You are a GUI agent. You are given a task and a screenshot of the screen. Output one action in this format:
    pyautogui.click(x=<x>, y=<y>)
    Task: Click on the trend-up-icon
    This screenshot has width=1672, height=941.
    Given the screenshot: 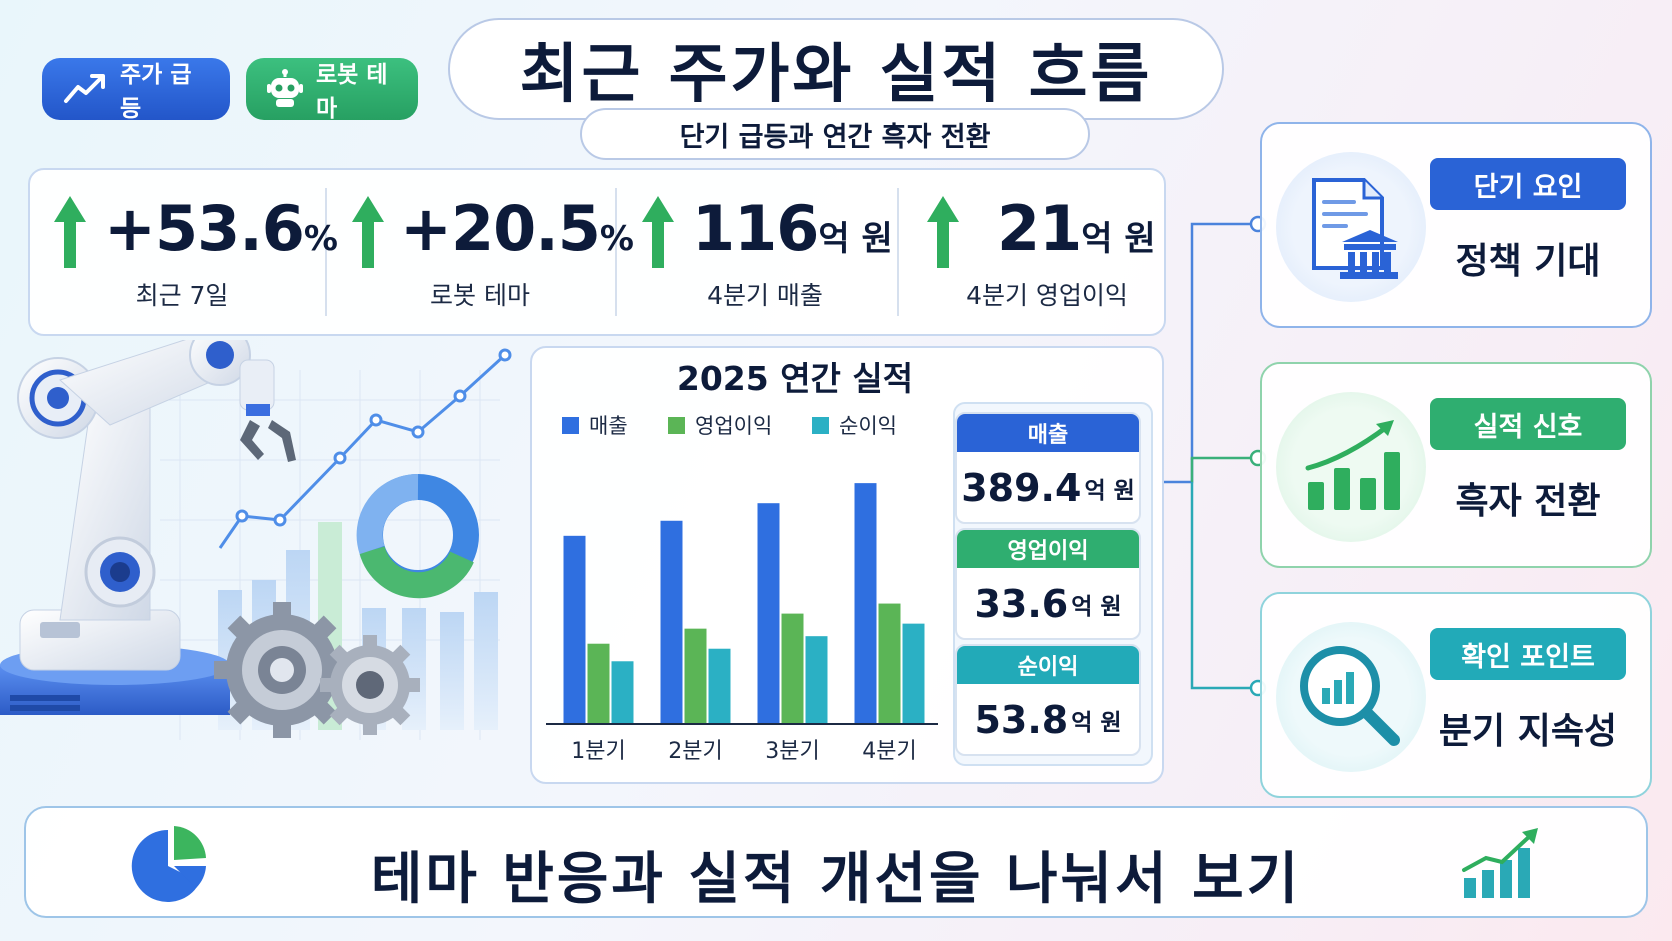 What is the action you would take?
    pyautogui.click(x=84, y=88)
    